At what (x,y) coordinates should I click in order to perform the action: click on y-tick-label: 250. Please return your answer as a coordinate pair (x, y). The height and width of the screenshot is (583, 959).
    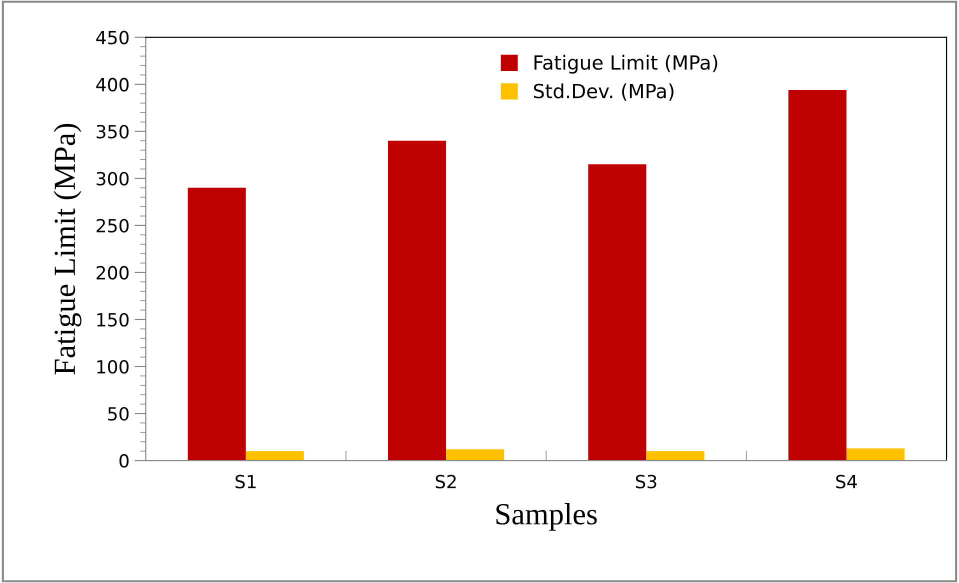
    Looking at the image, I should click on (112, 225).